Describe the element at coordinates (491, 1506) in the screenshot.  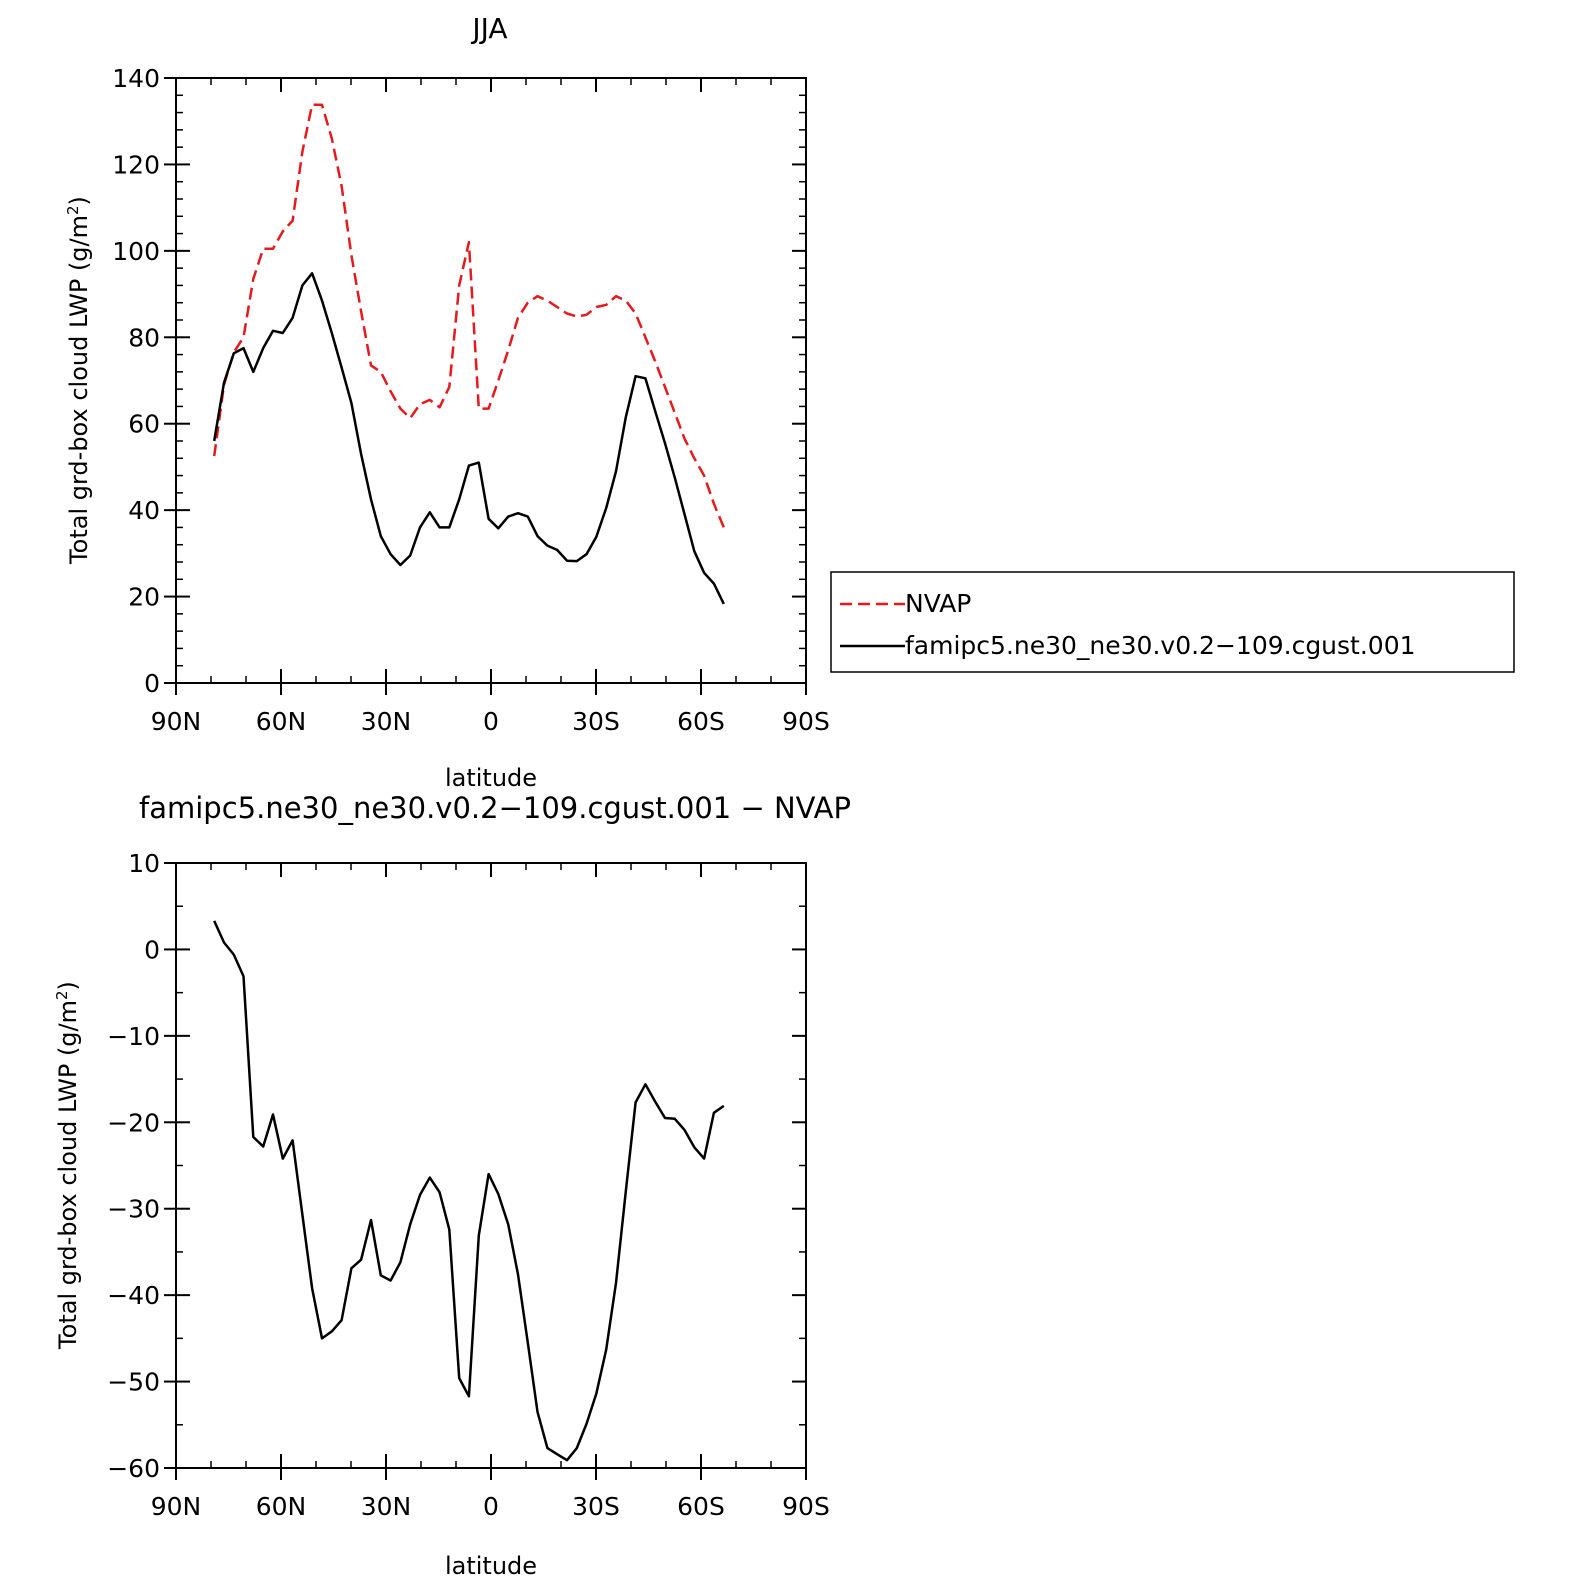
I see `bottom-x-tick-label: 0` at that location.